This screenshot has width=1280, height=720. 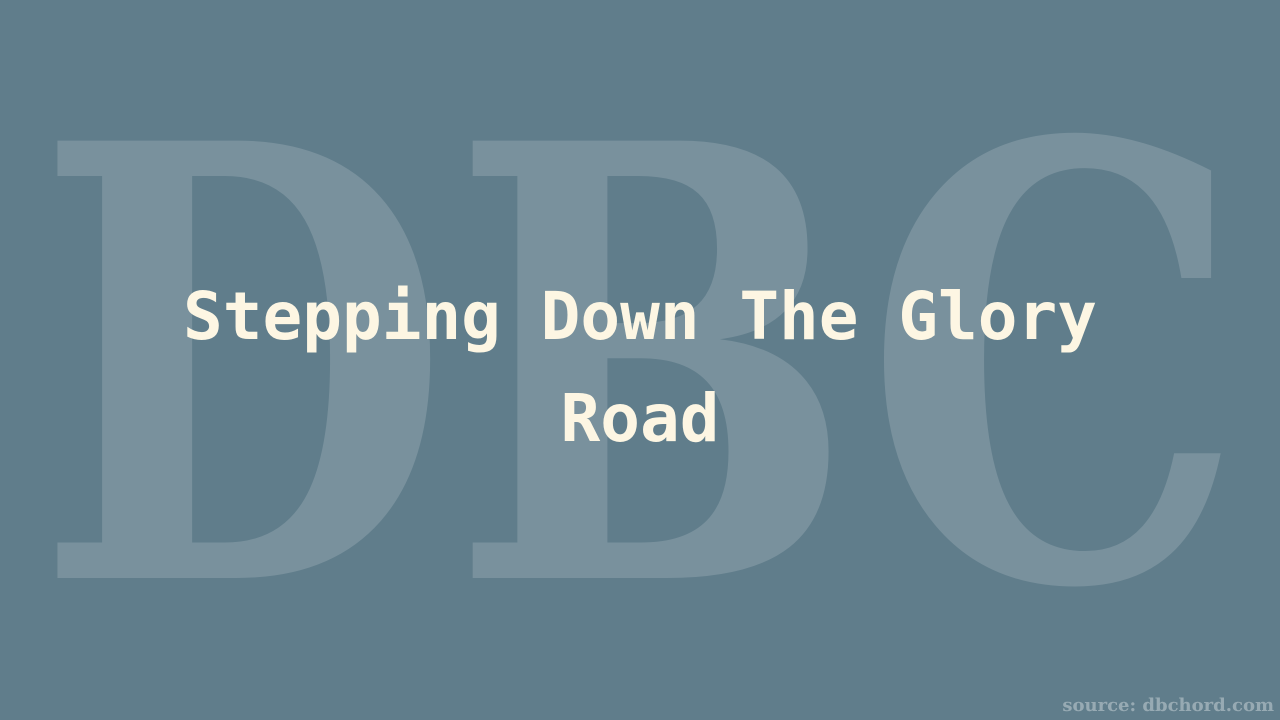 I want to click on source-credit: source: dbchord.com, so click(x=1168, y=705).